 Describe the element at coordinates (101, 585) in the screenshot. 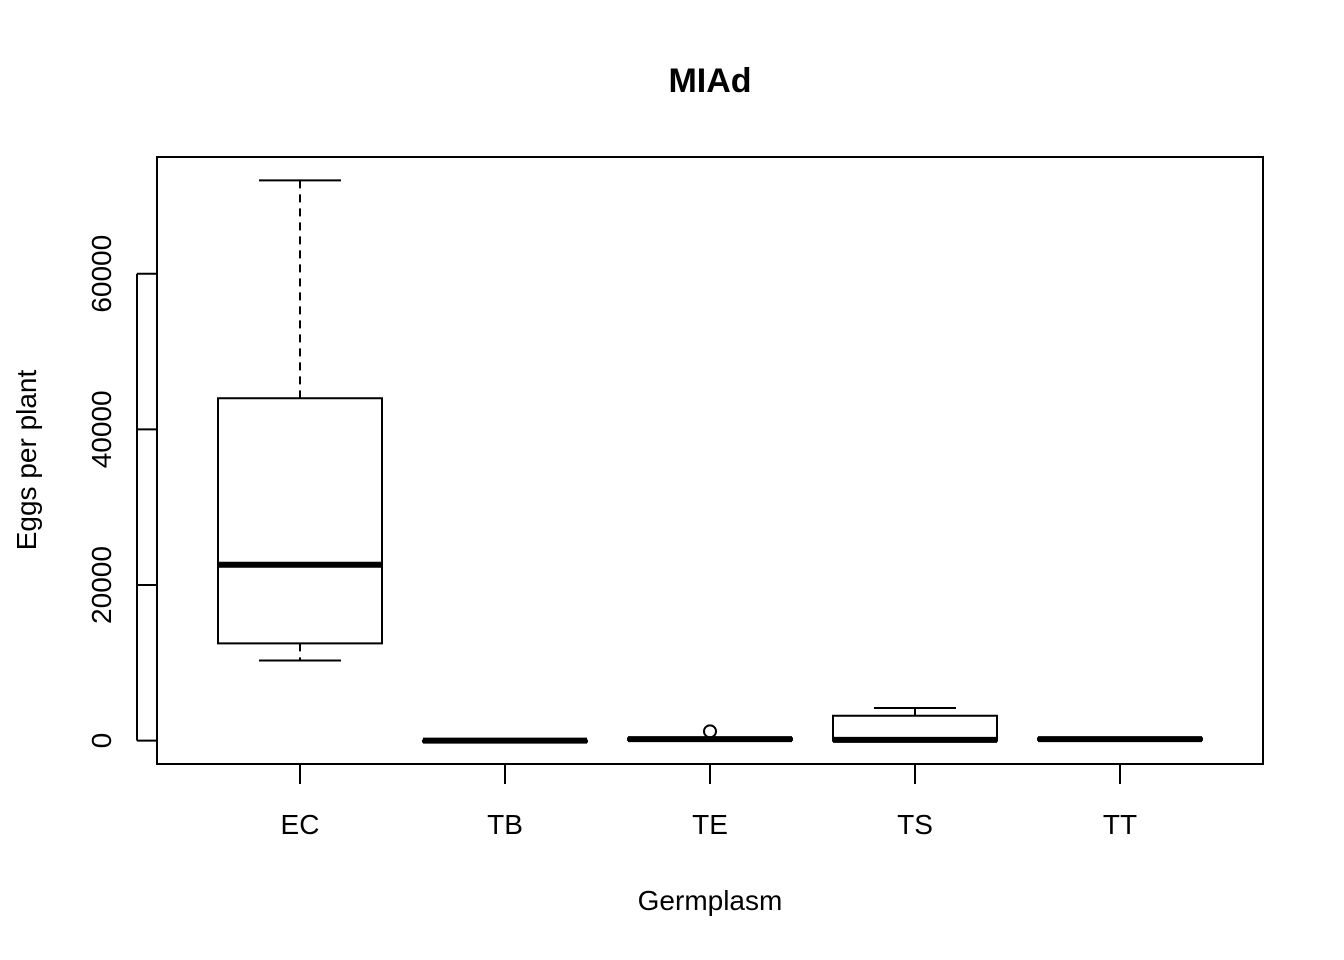

I see `y-tick-label: 20000` at that location.